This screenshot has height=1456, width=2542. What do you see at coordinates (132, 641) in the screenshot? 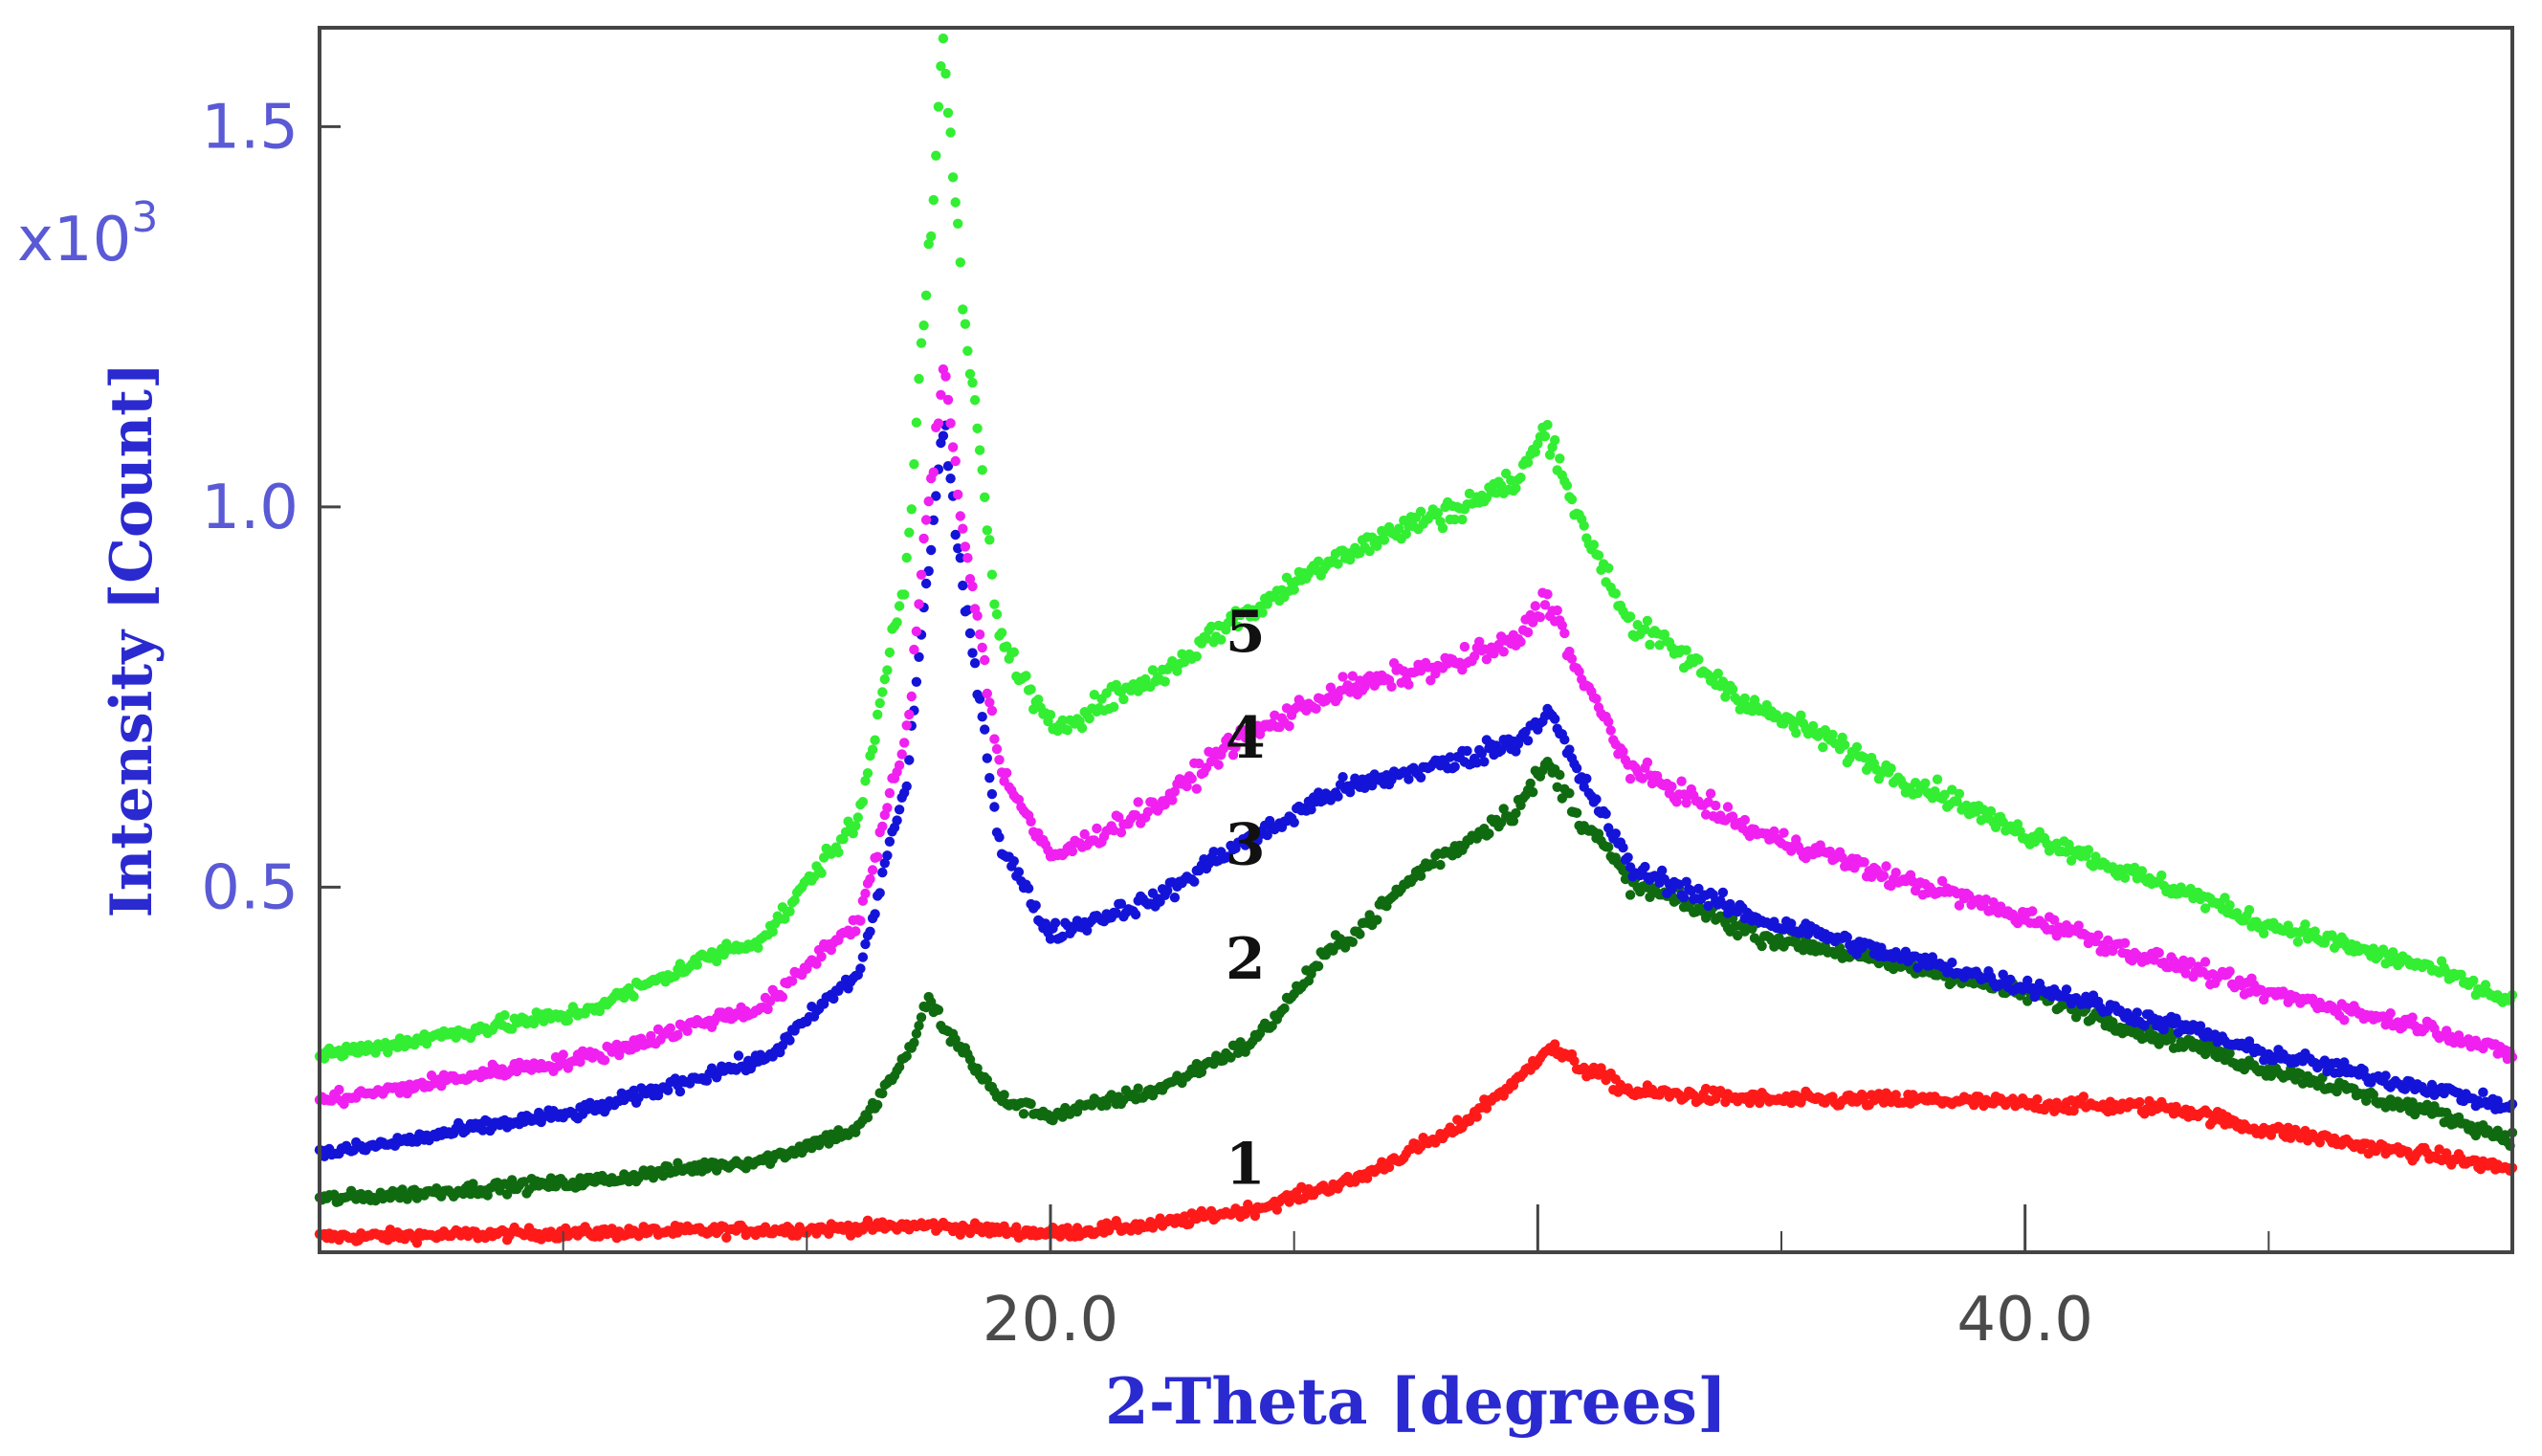
I see `y-axis-title: Intensity [Count]` at bounding box center [132, 641].